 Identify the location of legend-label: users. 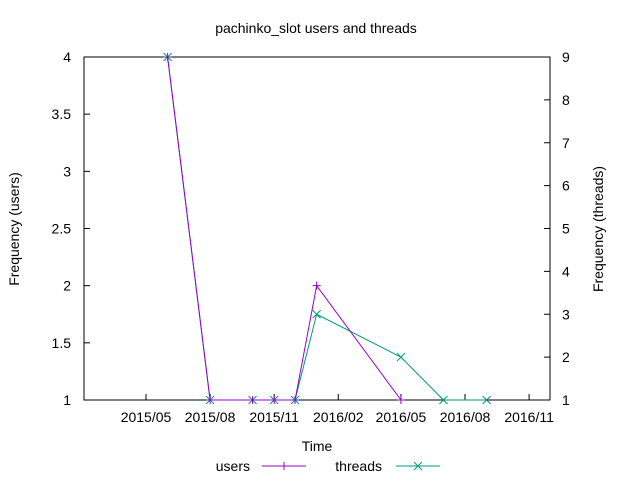
(233, 466).